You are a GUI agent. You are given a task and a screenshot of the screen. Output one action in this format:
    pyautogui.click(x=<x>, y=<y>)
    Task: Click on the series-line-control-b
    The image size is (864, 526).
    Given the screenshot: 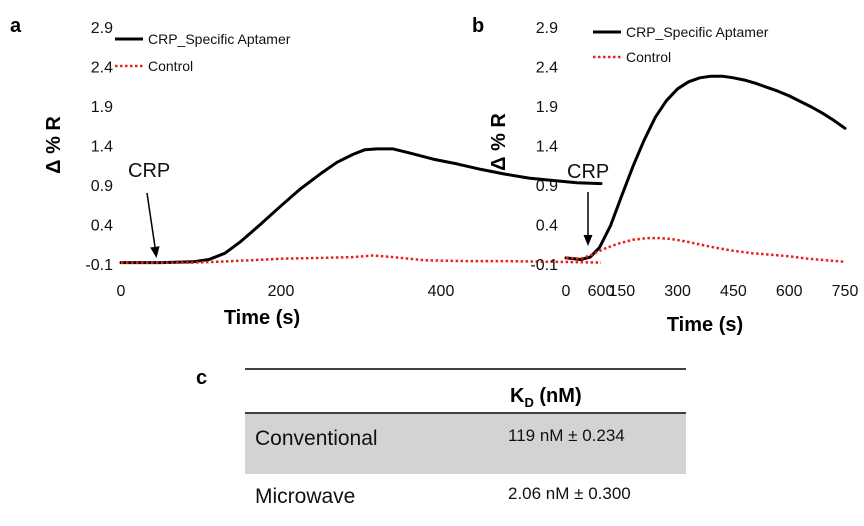 What is the action you would take?
    pyautogui.click(x=705, y=250)
    